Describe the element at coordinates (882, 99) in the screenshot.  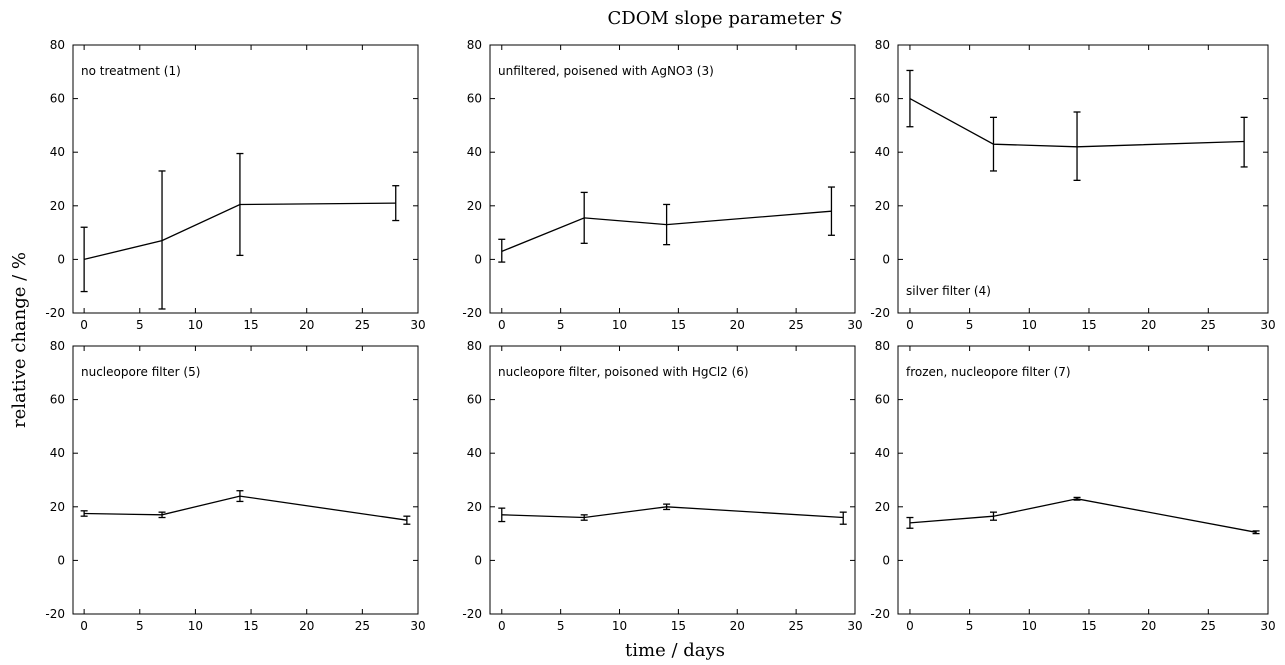
I see `y-tick-label-3: 60` at that location.